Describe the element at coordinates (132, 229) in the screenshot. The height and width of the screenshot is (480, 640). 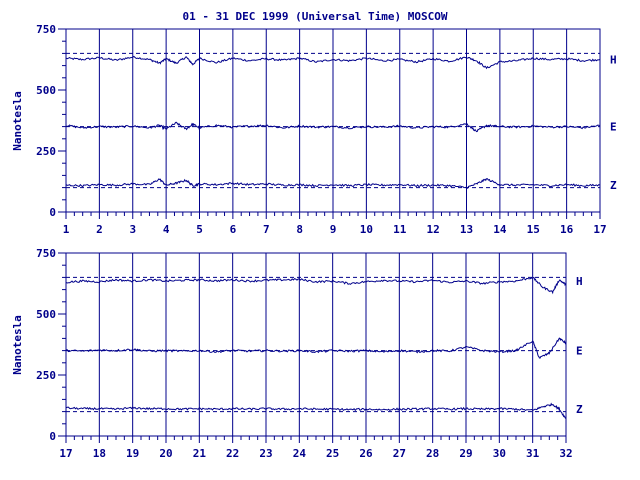
I see `x-tick-label: 3` at that location.